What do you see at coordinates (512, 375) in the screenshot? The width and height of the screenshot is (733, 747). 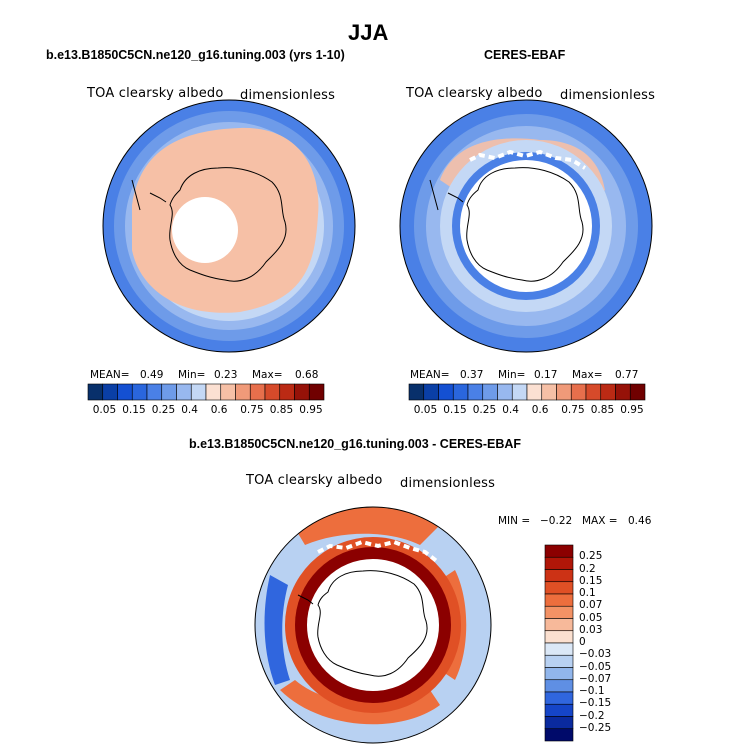 I see `panel-2-min-label: Min=` at bounding box center [512, 375].